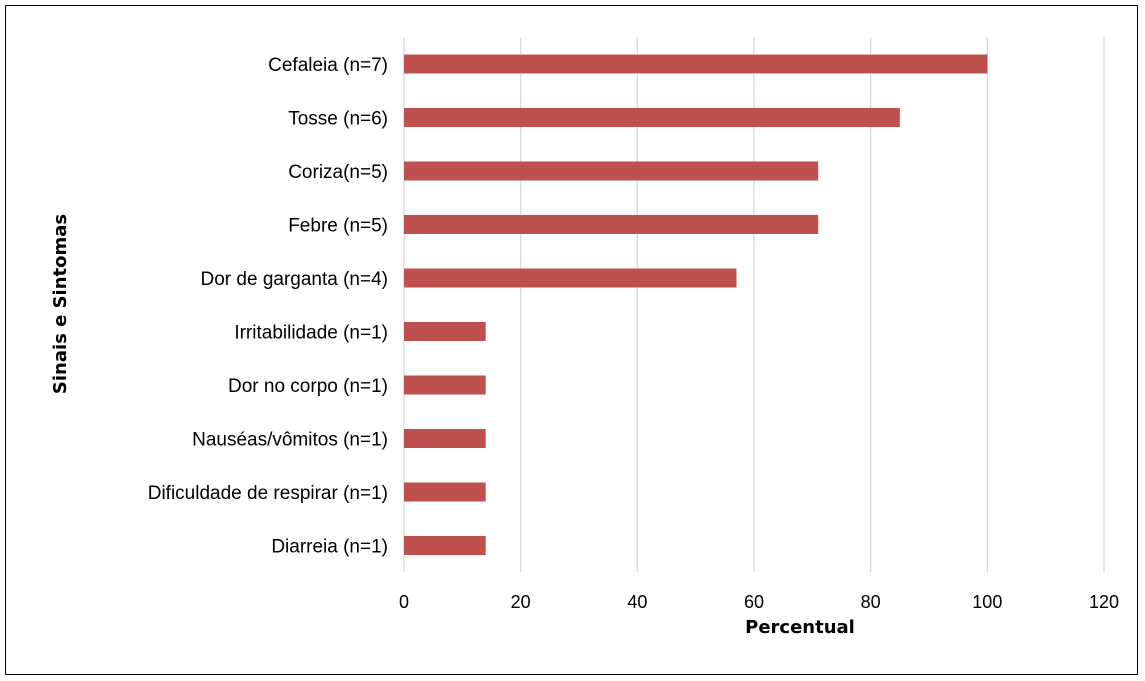 This screenshot has width=1145, height=681. Describe the element at coordinates (404, 602) in the screenshot. I see `x-tick-label: 0` at that location.